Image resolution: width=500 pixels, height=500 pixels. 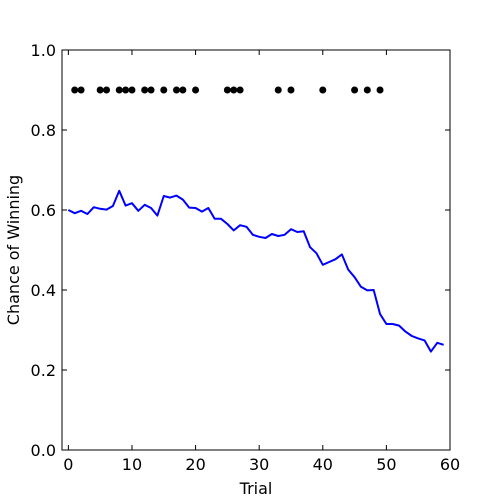 I want to click on y-tick-label: 0.4, so click(x=43, y=290).